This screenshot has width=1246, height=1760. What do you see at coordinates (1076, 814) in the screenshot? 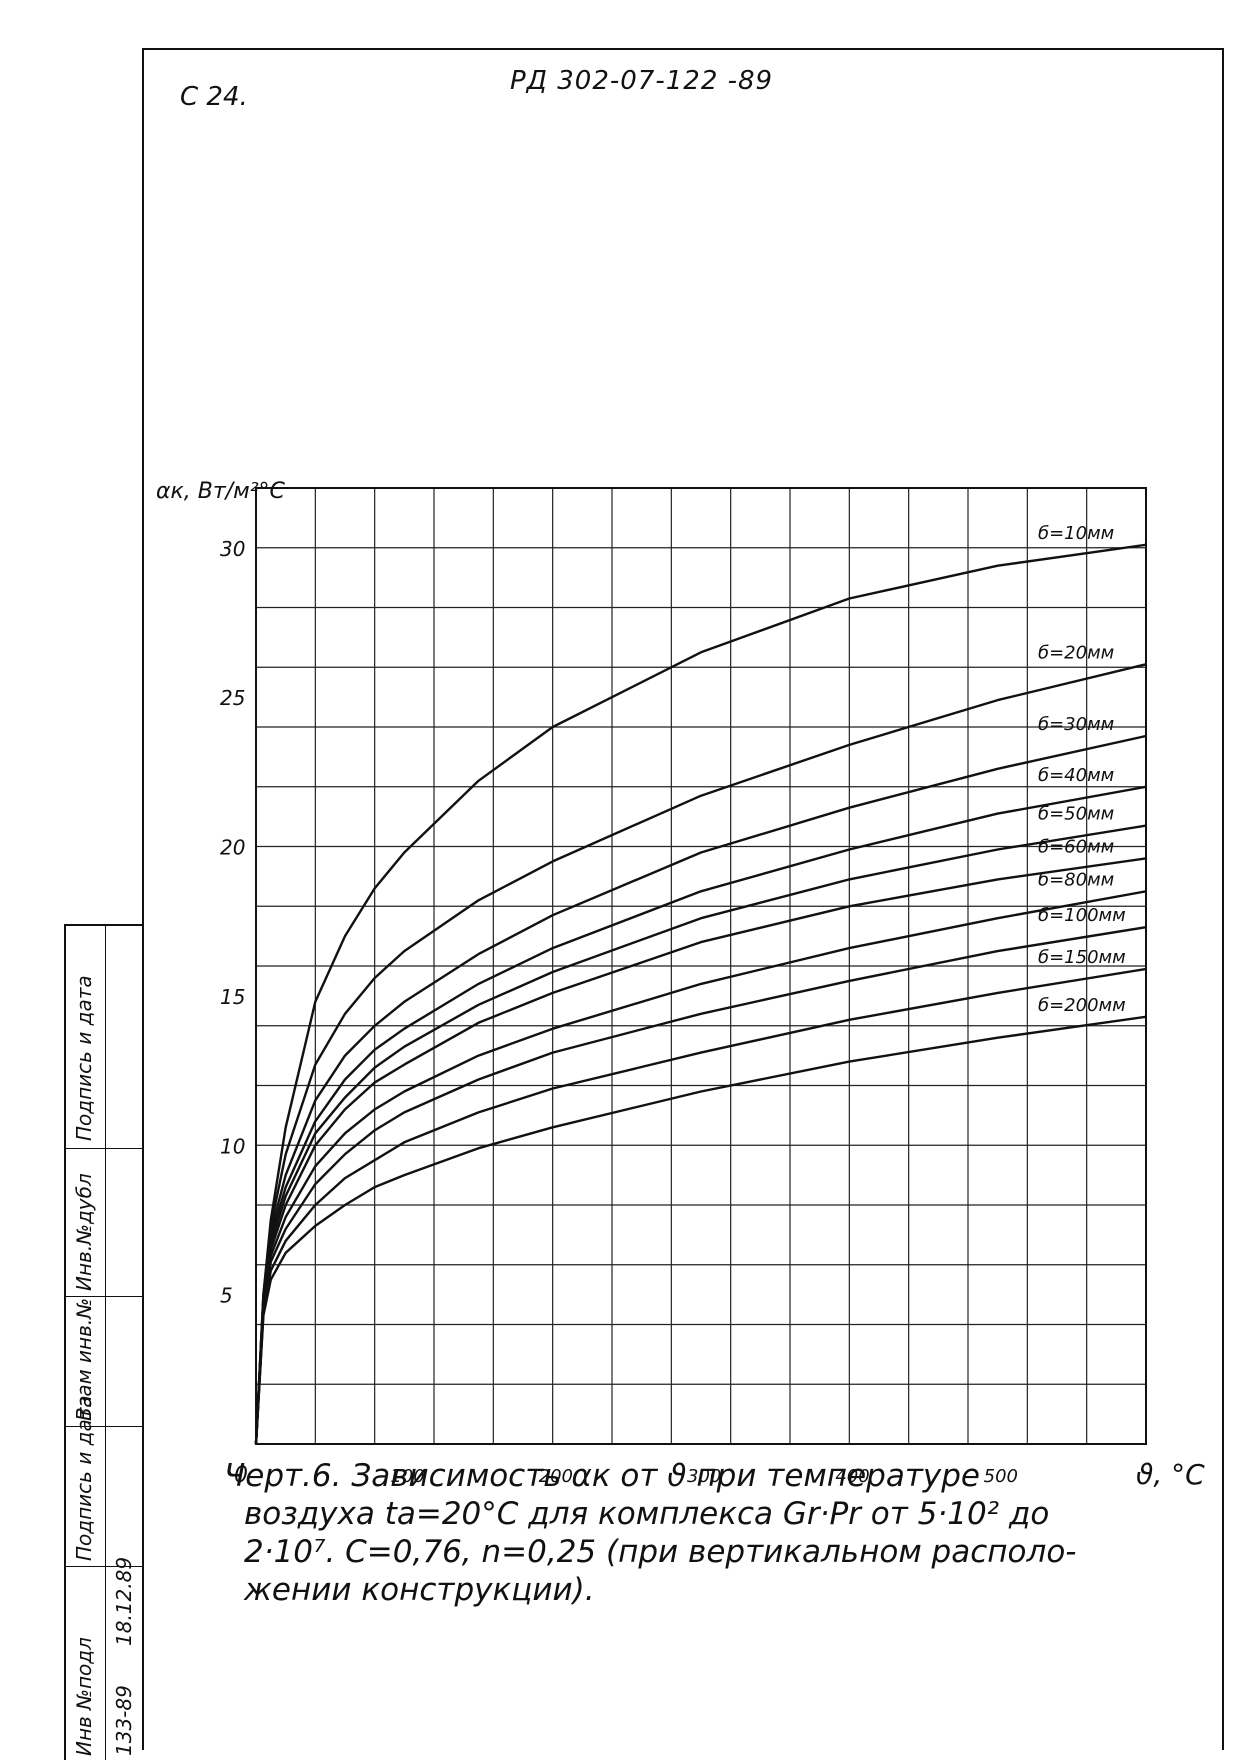
I see `series-label: б=50мм` at bounding box center [1076, 814].